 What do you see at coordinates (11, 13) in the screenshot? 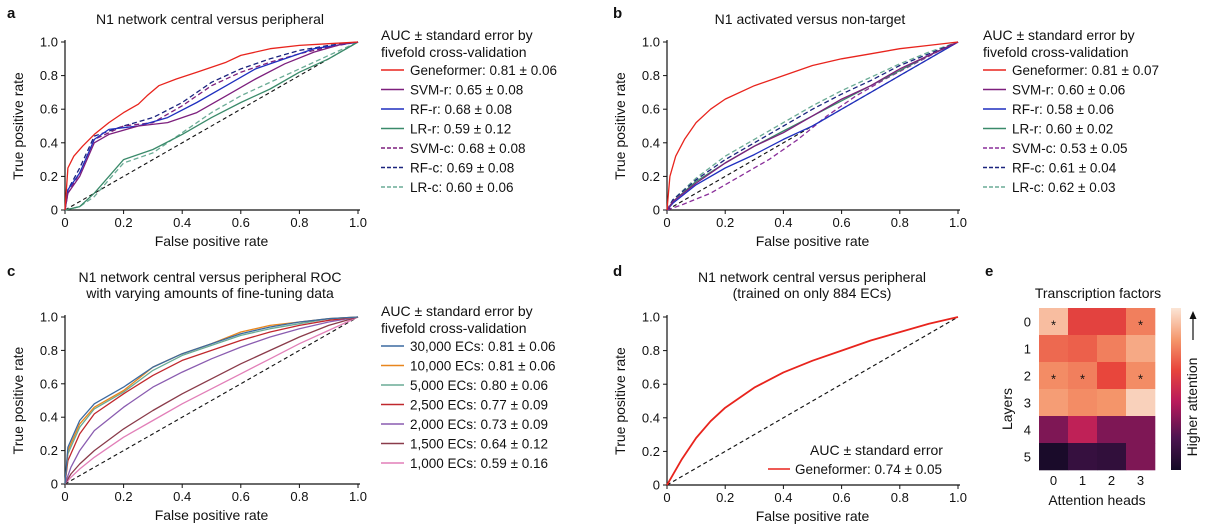
I see `panel-letter: a` at bounding box center [11, 13].